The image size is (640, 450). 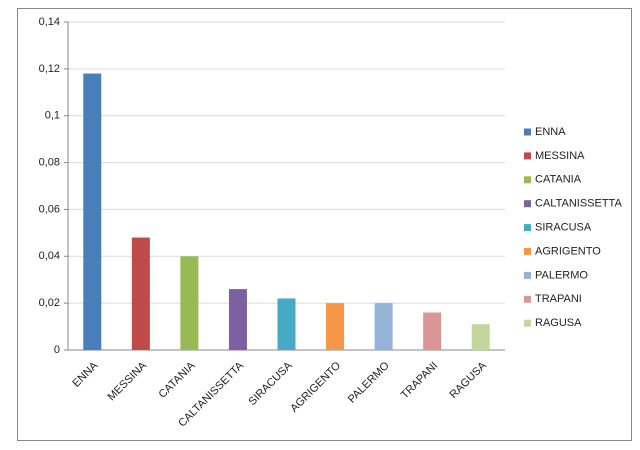 What do you see at coordinates (49, 209) in the screenshot?
I see `y-tick-label: 0,06` at bounding box center [49, 209].